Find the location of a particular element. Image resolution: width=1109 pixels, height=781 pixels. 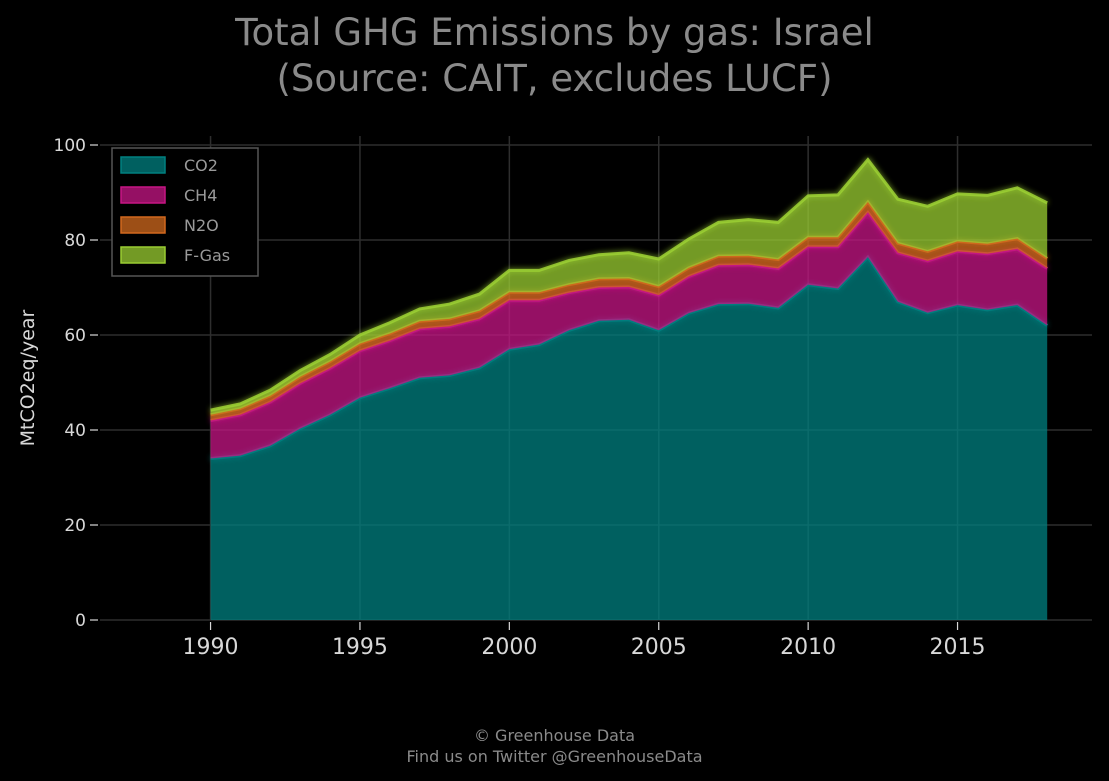

footer-copyright: © Greenhouse Data is located at coordinates (554, 735).